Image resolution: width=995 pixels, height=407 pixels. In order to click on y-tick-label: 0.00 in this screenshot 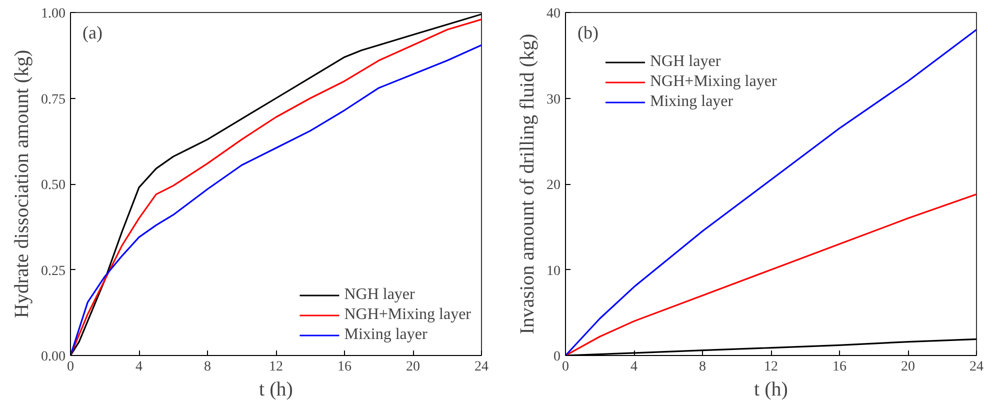, I will do `click(53, 357)`.